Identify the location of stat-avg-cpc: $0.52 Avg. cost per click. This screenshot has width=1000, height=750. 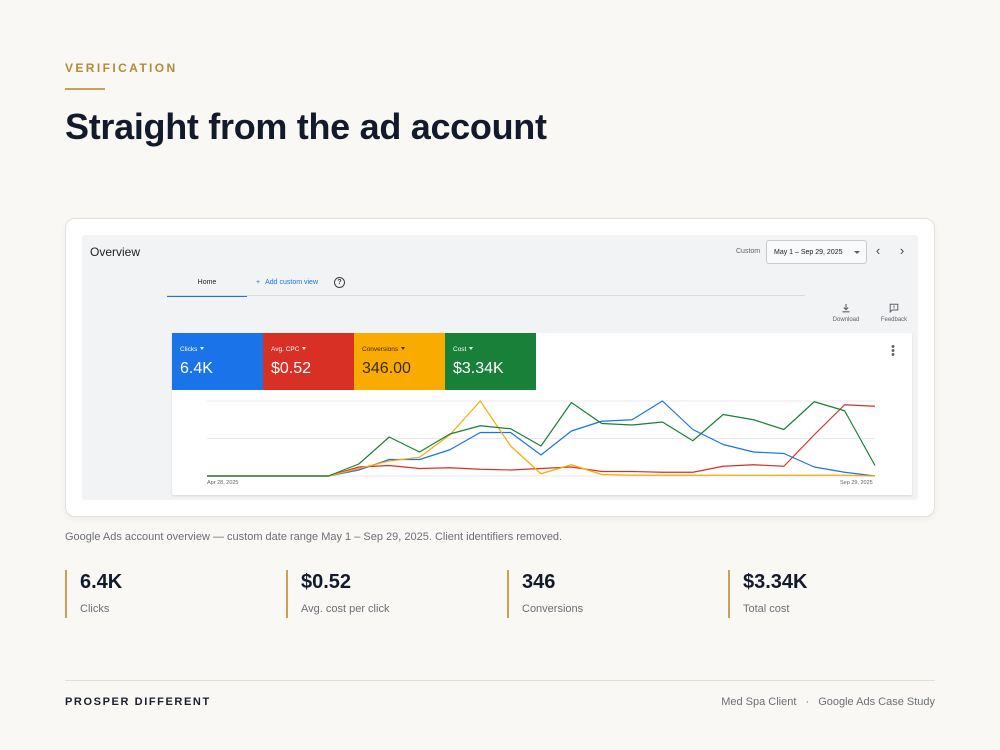
(337, 594).